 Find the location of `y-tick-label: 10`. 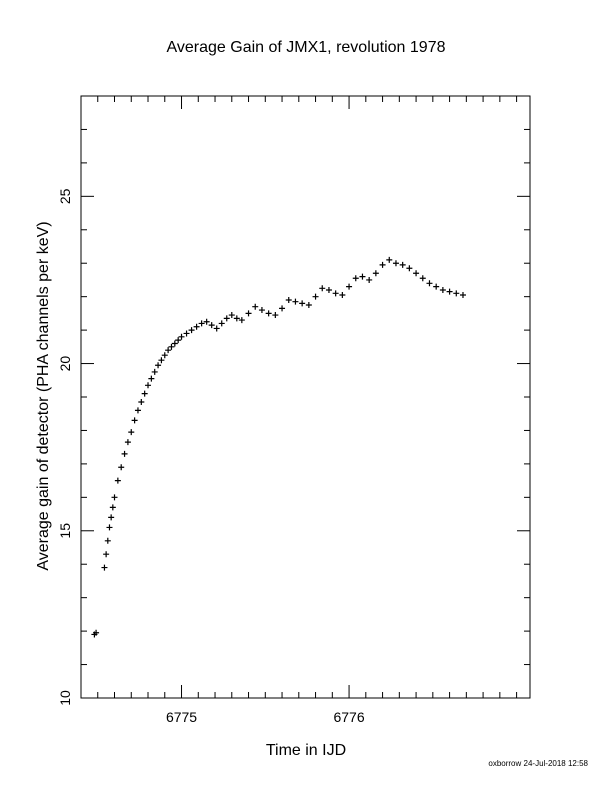

y-tick-label: 10 is located at coordinates (65, 698).